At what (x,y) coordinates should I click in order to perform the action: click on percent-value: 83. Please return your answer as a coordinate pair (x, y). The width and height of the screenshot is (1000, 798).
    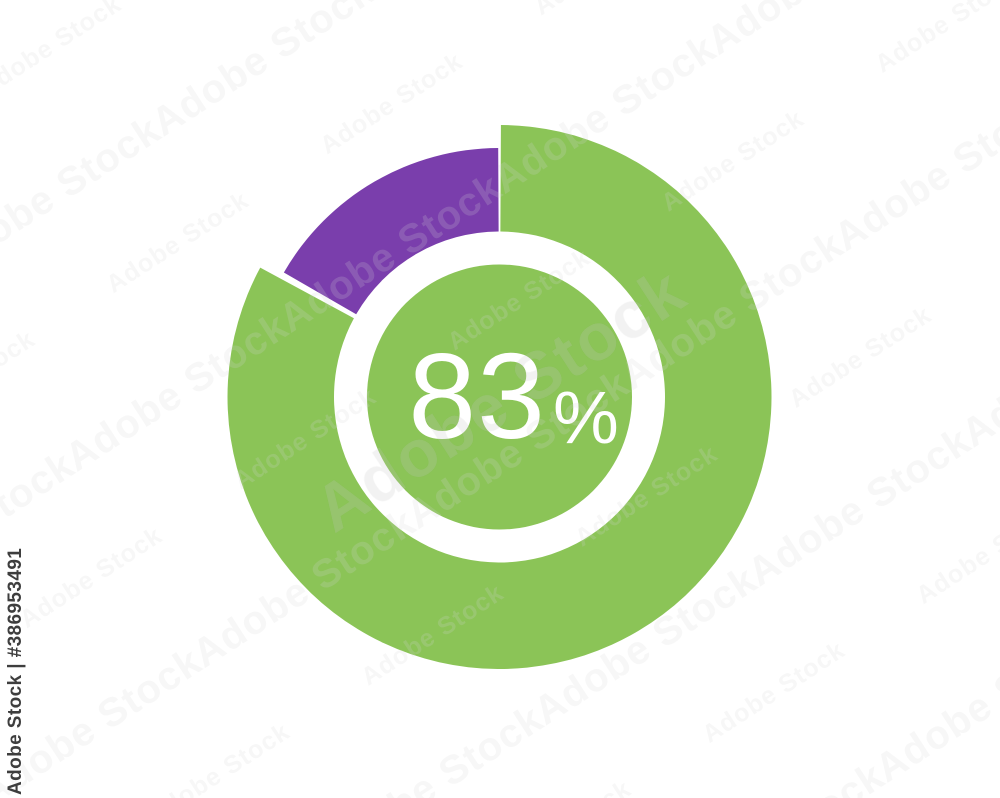
    Looking at the image, I should click on (477, 396).